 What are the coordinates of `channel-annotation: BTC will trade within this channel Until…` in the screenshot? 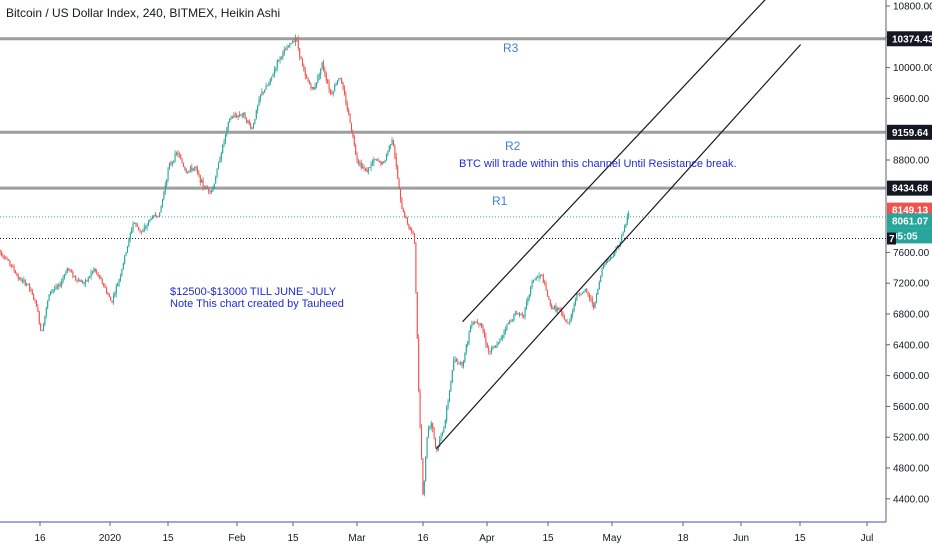 It's located at (598, 164).